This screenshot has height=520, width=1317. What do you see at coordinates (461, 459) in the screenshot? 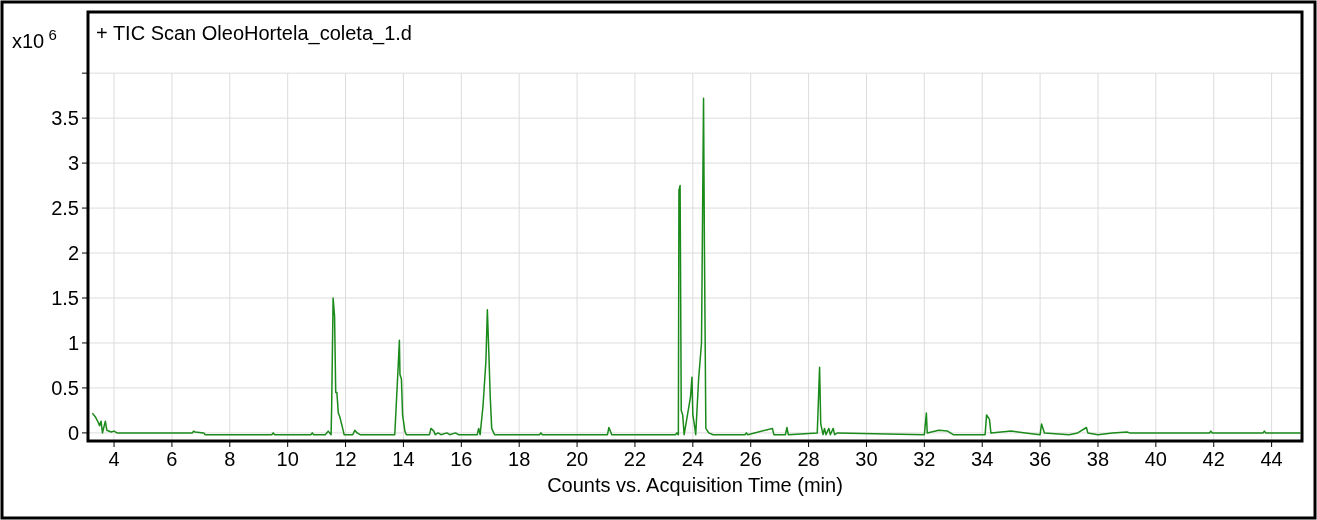
I see `x-tick-label: 16` at bounding box center [461, 459].